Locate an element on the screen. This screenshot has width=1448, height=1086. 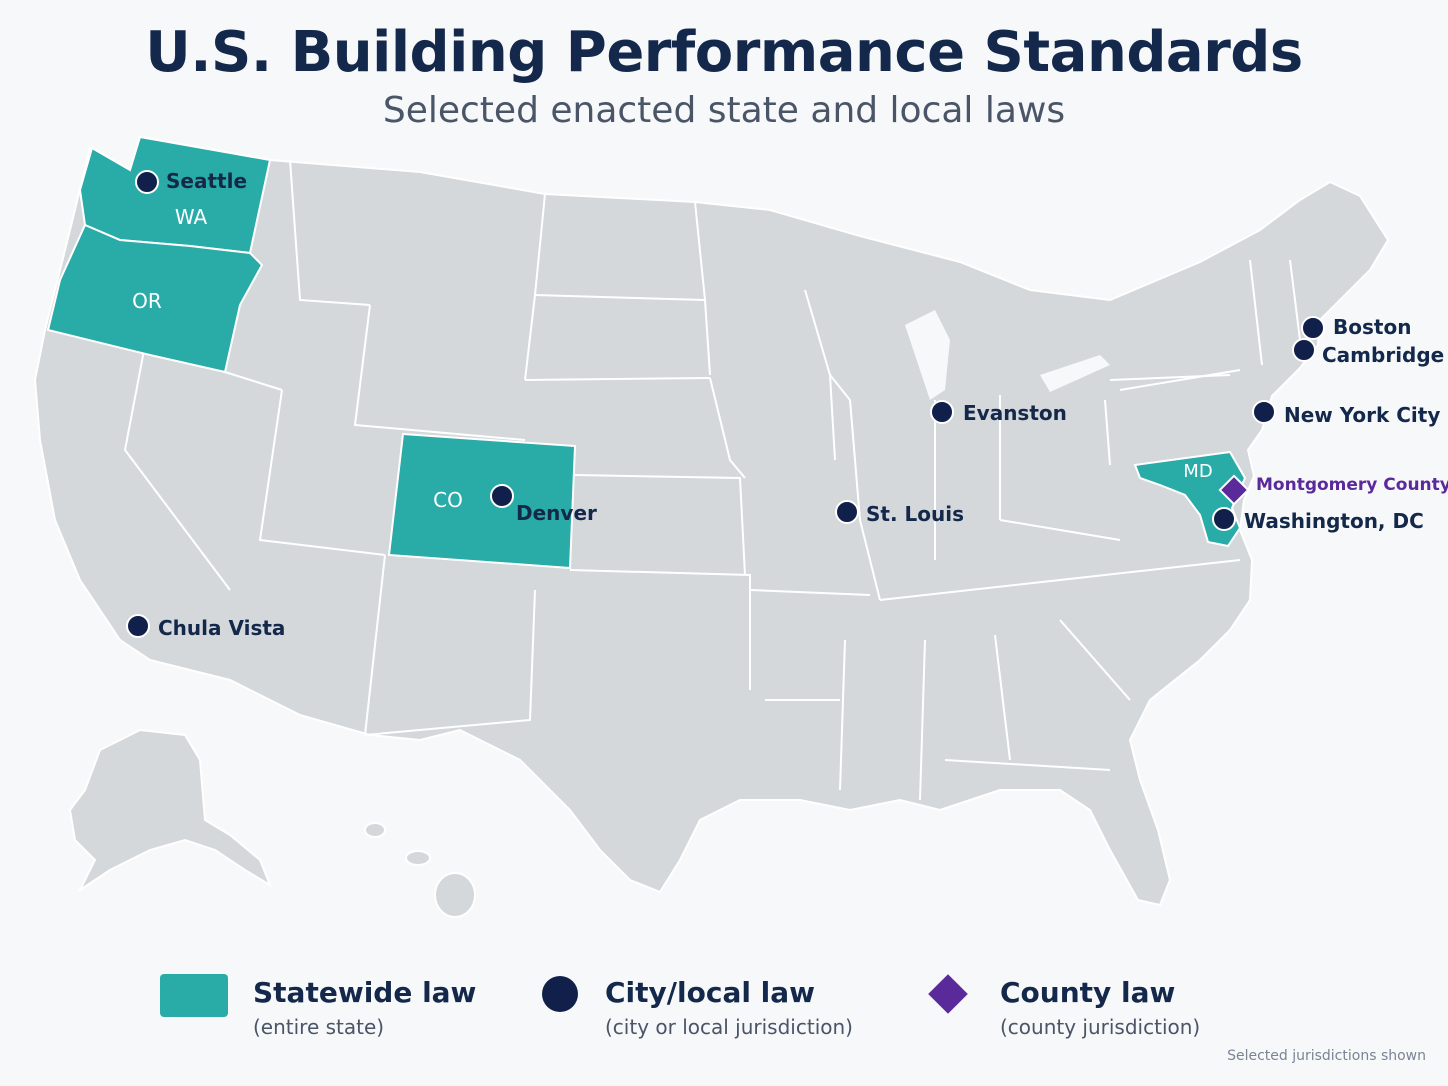
legend-city-label: City/local law is located at coordinates (710, 992).